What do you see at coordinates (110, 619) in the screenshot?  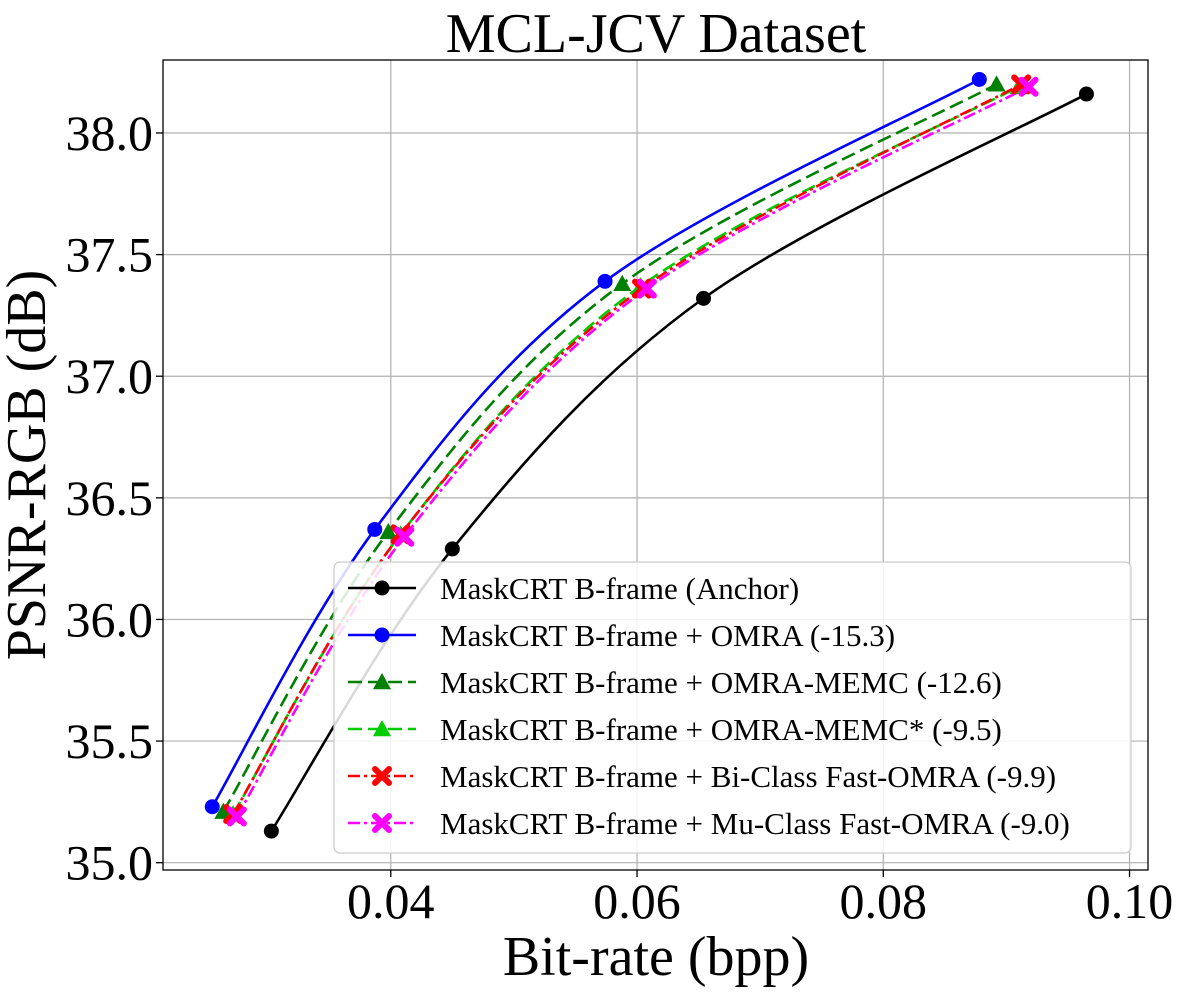 I see `y-tick-label: 36.0` at bounding box center [110, 619].